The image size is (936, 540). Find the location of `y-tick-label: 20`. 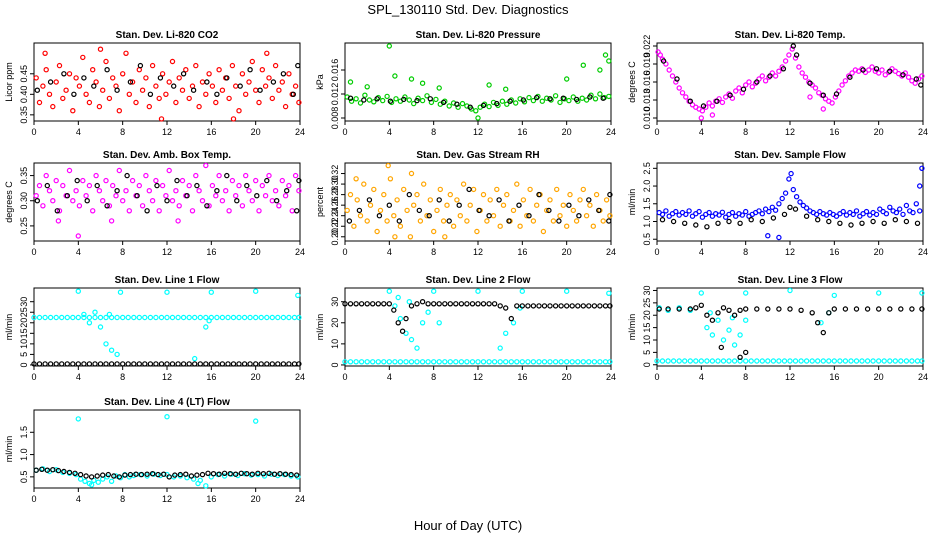

y-tick-label: 20 is located at coordinates (647, 315).